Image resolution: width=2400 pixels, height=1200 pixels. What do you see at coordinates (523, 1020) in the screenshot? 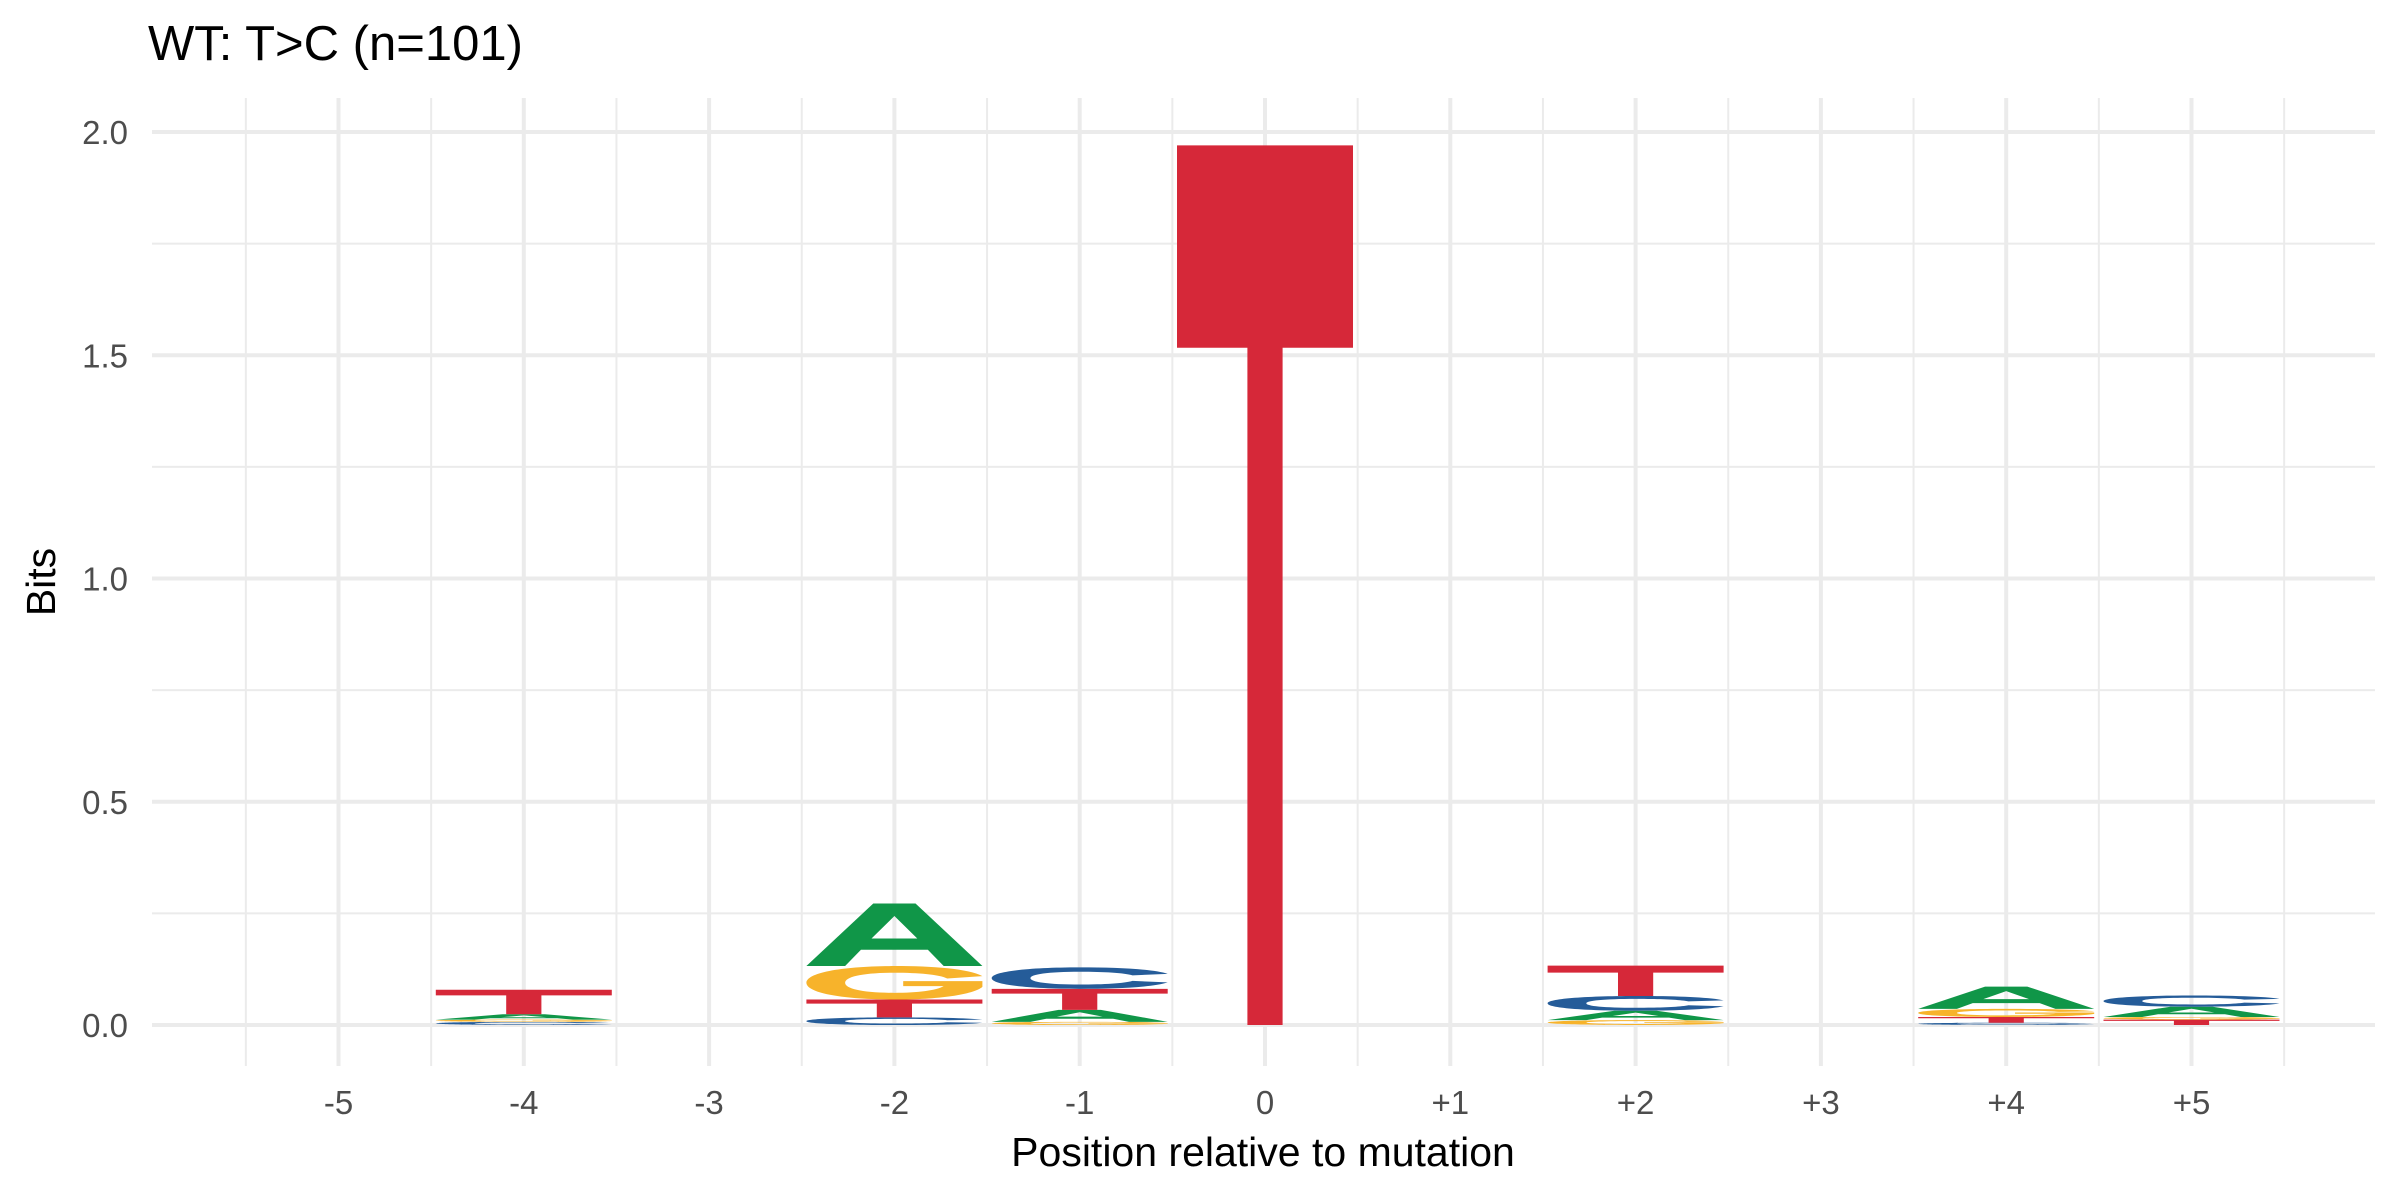
I see `logo-letter-g-pos--4` at bounding box center [523, 1020].